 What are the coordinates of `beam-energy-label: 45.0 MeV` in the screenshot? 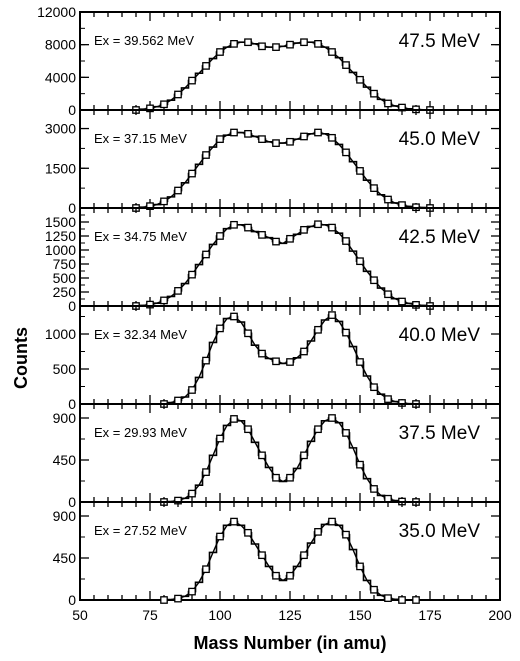 It's located at (440, 139).